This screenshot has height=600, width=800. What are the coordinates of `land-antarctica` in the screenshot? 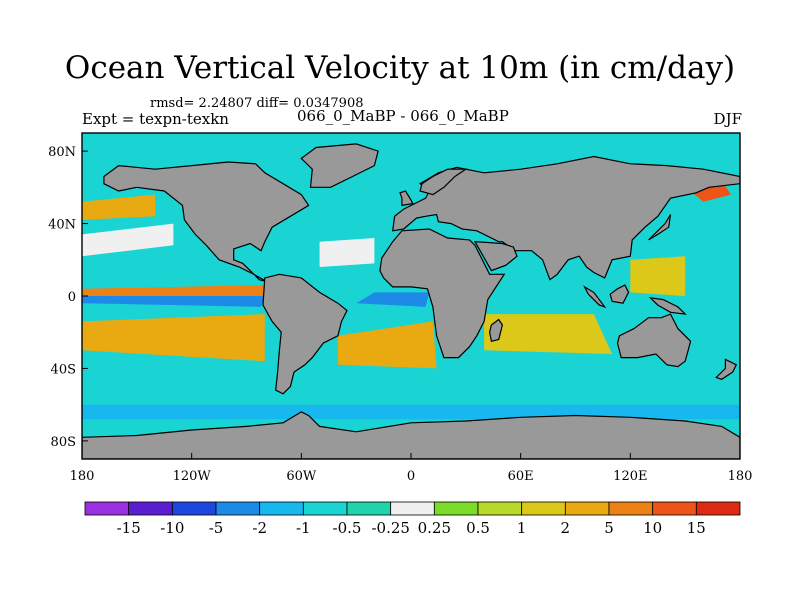 It's located at (411, 435).